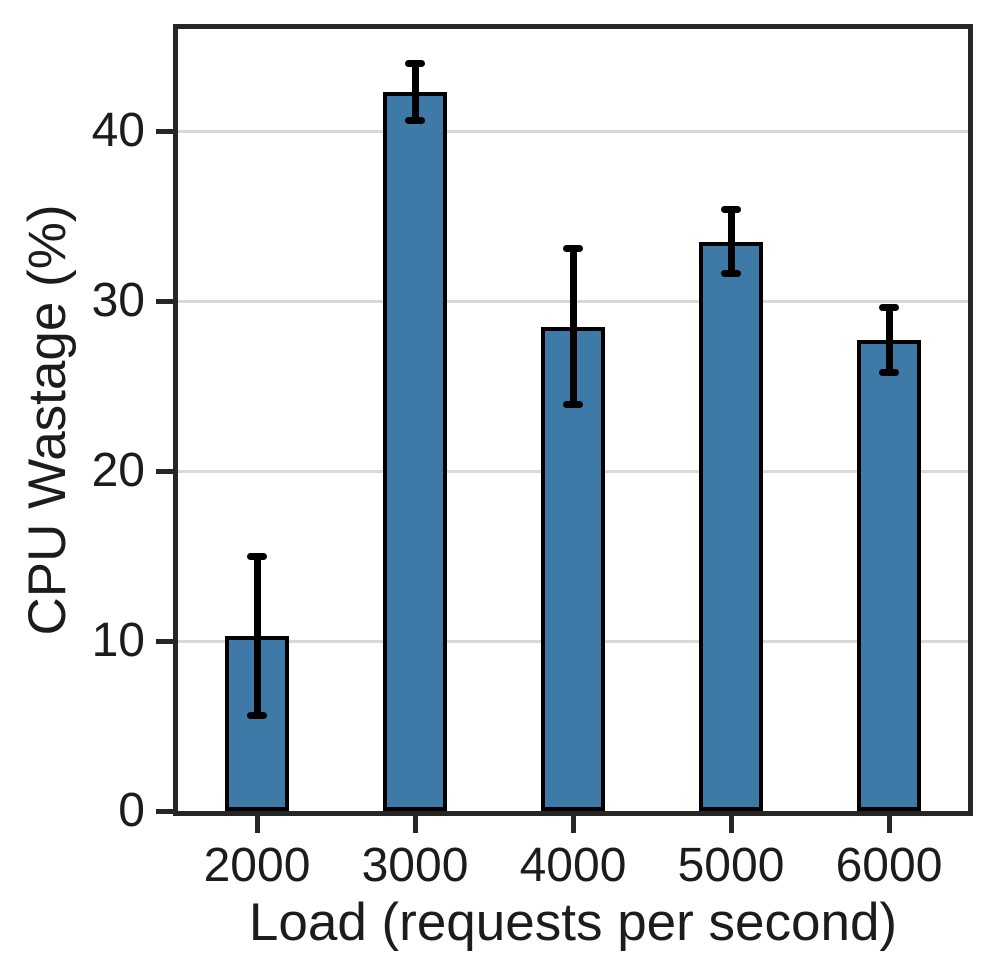 The image size is (995, 980). What do you see at coordinates (47, 420) in the screenshot?
I see `y-axis-label: CPU Wastage (%)` at bounding box center [47, 420].